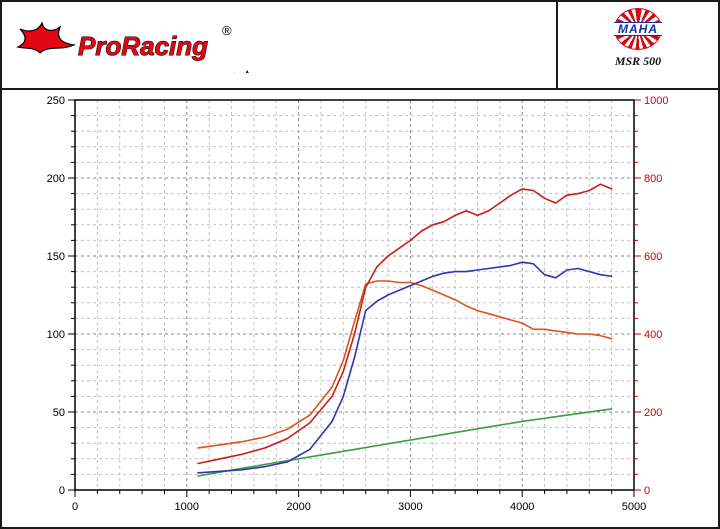  I want to click on flame-right-icon, so click(242, 71).